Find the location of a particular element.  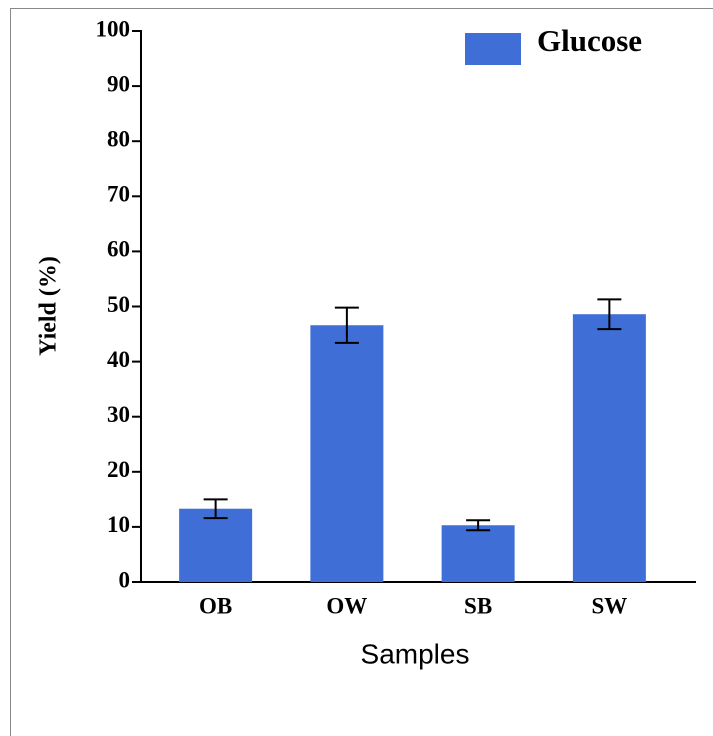

y-tick-label: 90 is located at coordinates (118, 83).